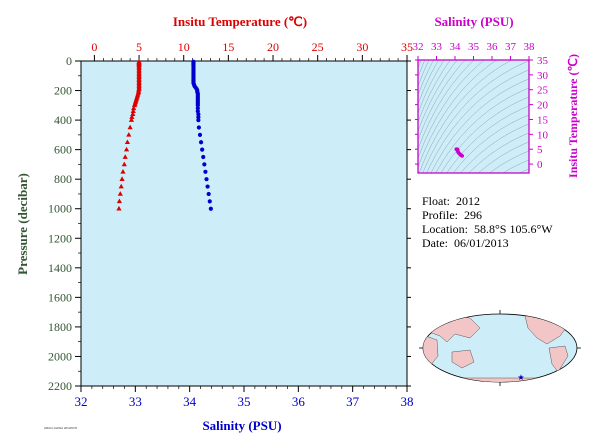 This screenshot has height=448, width=601. I want to click on ts-y-tick-label: 30, so click(543, 76).